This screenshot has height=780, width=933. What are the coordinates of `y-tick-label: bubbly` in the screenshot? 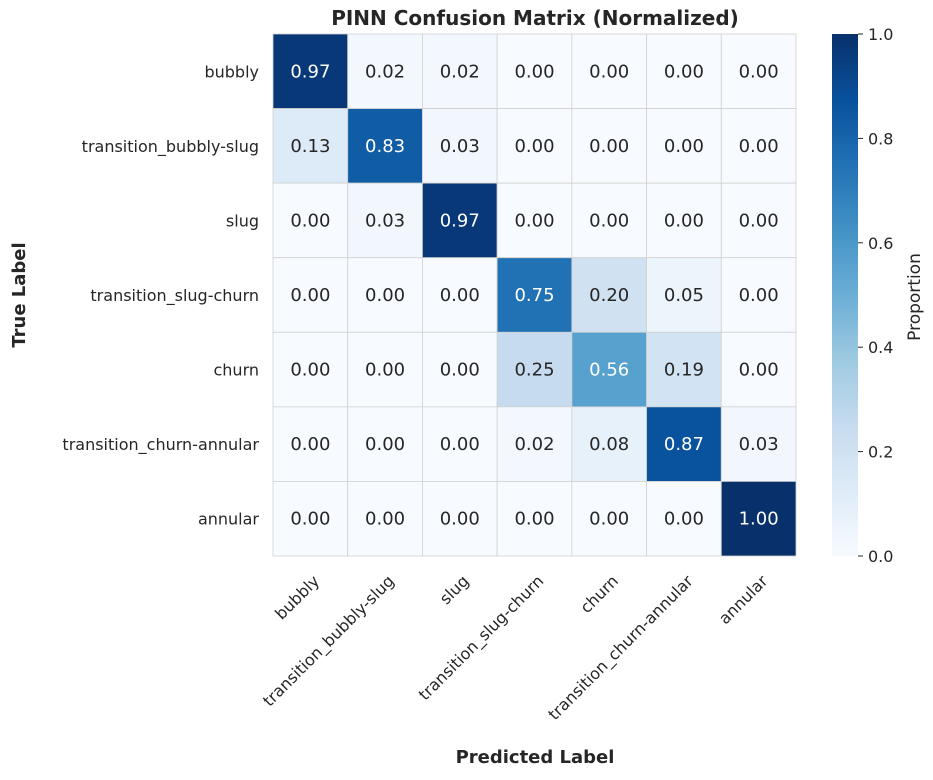 It's located at (231, 71).